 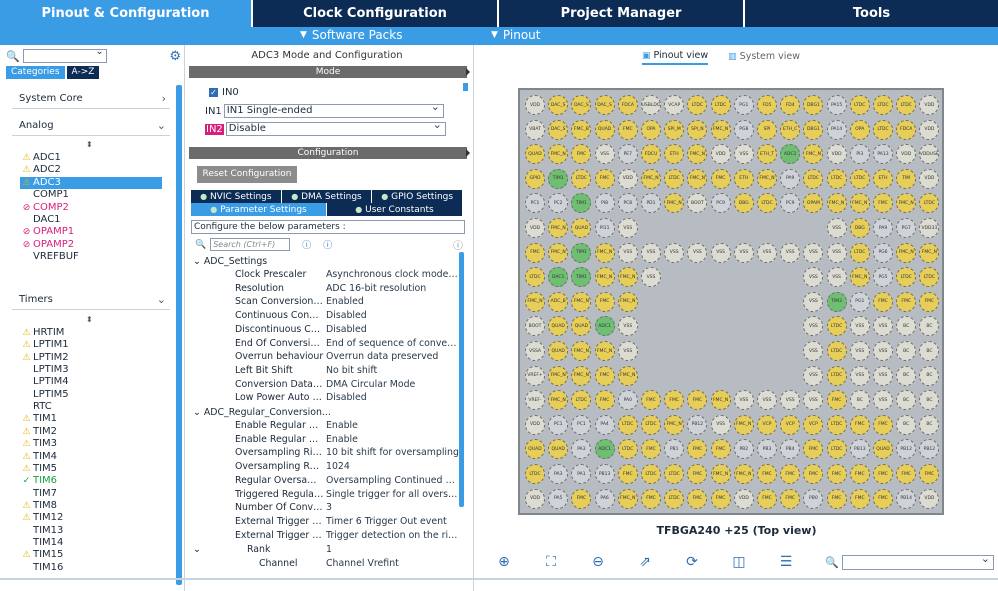 I want to click on search-icon: 🔍, so click(x=201, y=244).